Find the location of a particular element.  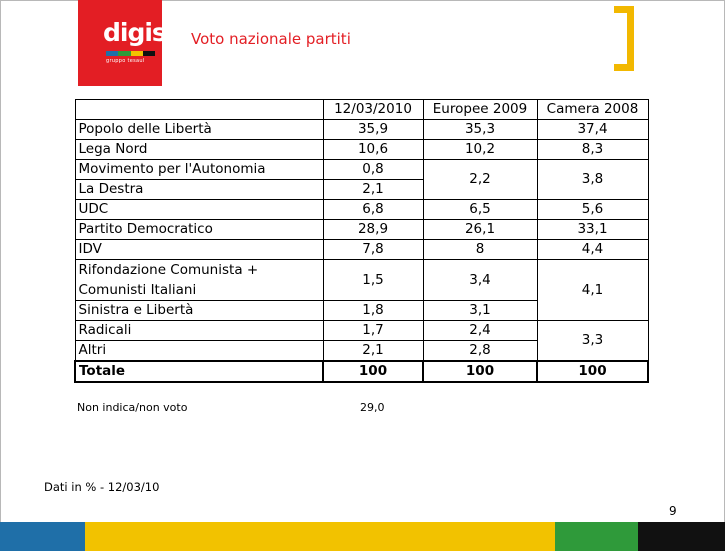

value-cell: 33,1 is located at coordinates (592, 229).